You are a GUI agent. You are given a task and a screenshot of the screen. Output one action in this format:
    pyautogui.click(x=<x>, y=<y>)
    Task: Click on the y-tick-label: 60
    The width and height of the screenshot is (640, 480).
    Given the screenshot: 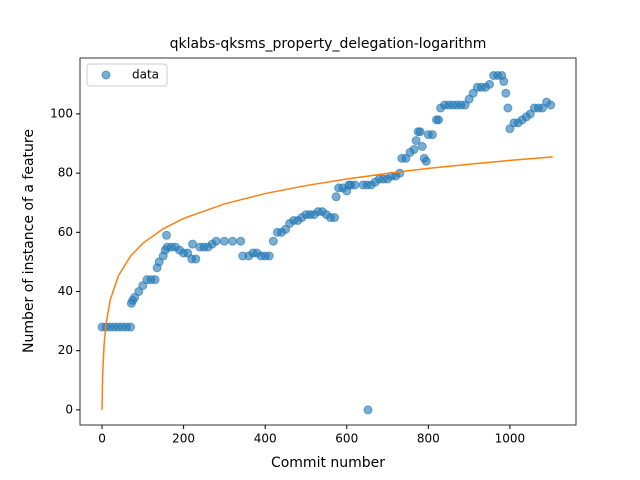 What is the action you would take?
    pyautogui.click(x=65, y=232)
    